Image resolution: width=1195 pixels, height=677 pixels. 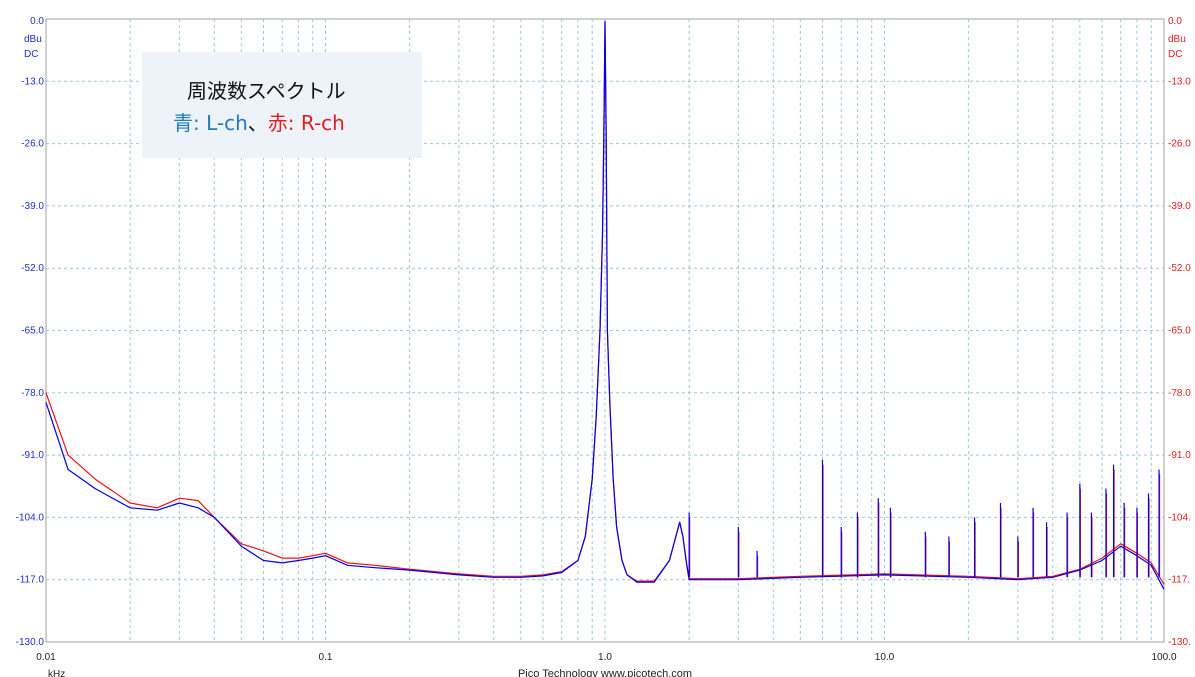 What do you see at coordinates (1179, 393) in the screenshot?
I see `y-tick-label-right: -78.0` at bounding box center [1179, 393].